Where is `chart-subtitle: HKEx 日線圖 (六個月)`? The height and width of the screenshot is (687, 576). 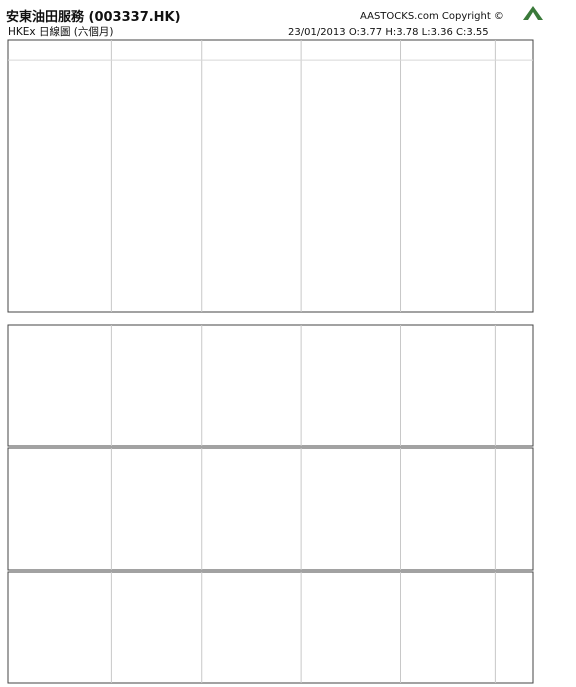
chart-subtitle: HKEx 日線圖 (六個月) is located at coordinates (61, 31).